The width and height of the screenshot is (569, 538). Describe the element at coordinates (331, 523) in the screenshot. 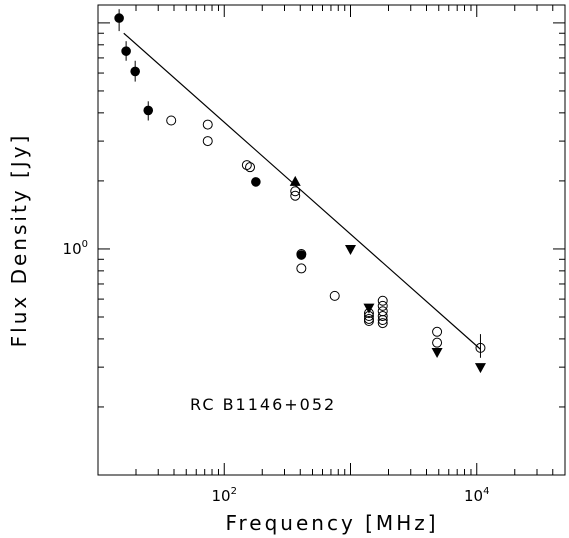

I see `x-axis-label: Frequency [MHz]` at that location.